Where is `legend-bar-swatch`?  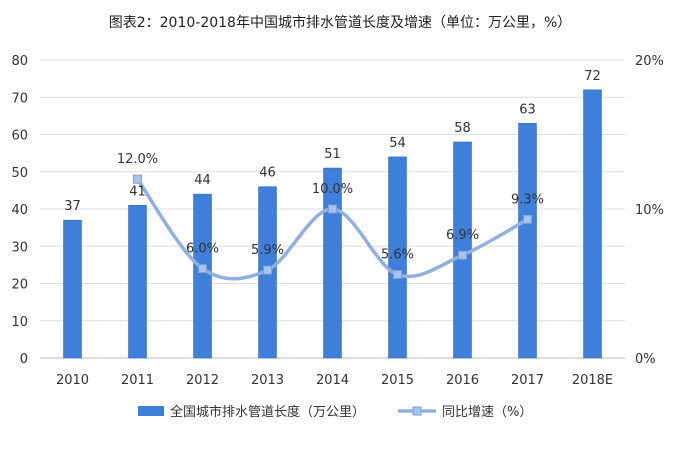 legend-bar-swatch is located at coordinates (151, 411).